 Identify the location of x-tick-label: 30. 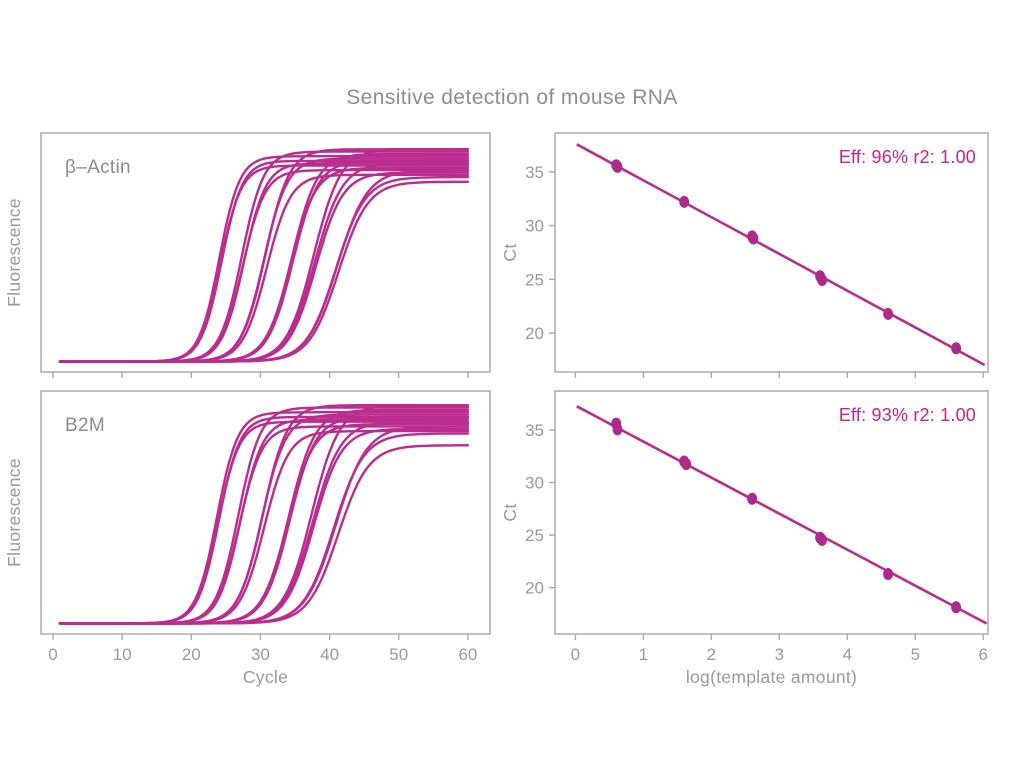
(260, 654).